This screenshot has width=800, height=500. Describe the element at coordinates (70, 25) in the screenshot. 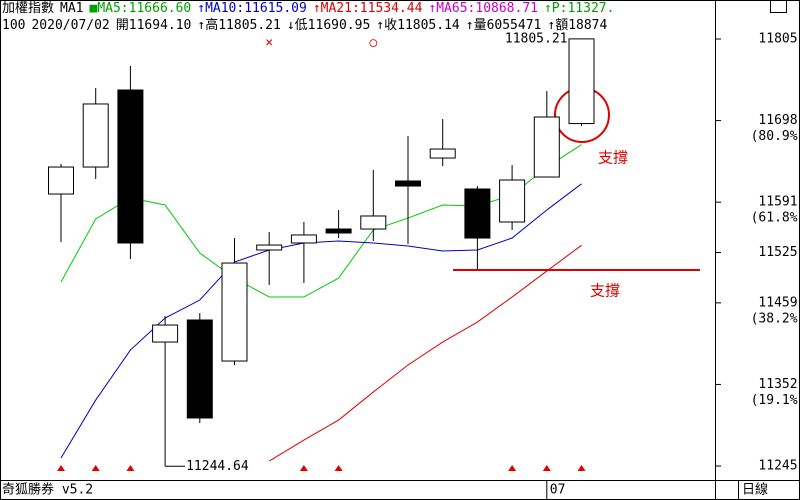

I see `header-item: 2020/07/02` at that location.